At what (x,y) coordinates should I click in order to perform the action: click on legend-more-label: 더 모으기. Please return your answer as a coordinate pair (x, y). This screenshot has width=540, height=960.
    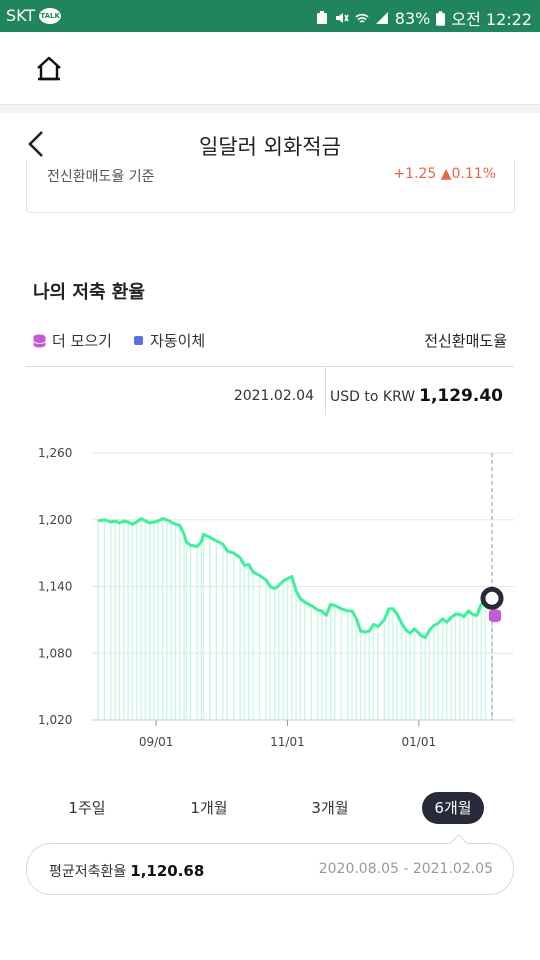
    Looking at the image, I should click on (82, 341).